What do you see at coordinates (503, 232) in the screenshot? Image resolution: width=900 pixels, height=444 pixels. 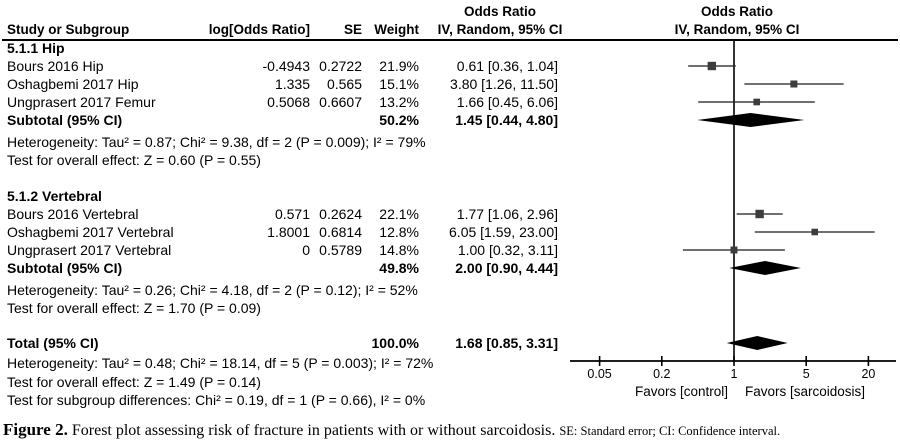 I see `study-ci: 6.05 [1.59, 23.00]` at bounding box center [503, 232].